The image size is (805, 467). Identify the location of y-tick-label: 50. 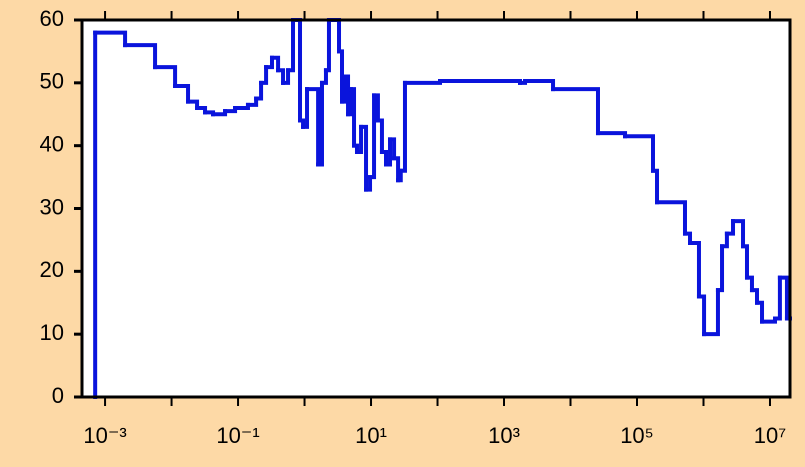
(52, 81).